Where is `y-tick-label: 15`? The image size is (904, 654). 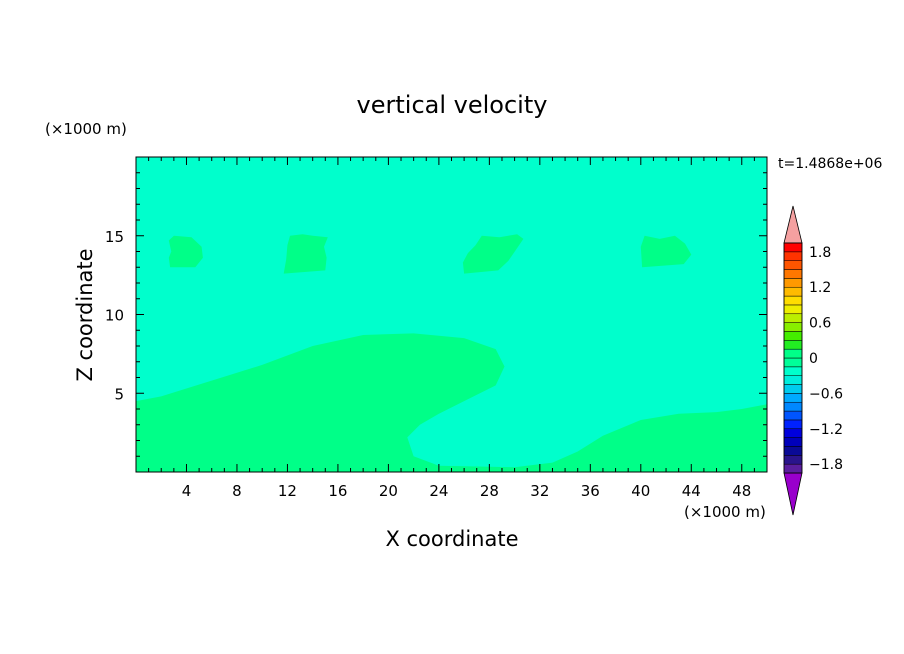 y-tick-label: 15 is located at coordinates (114, 237).